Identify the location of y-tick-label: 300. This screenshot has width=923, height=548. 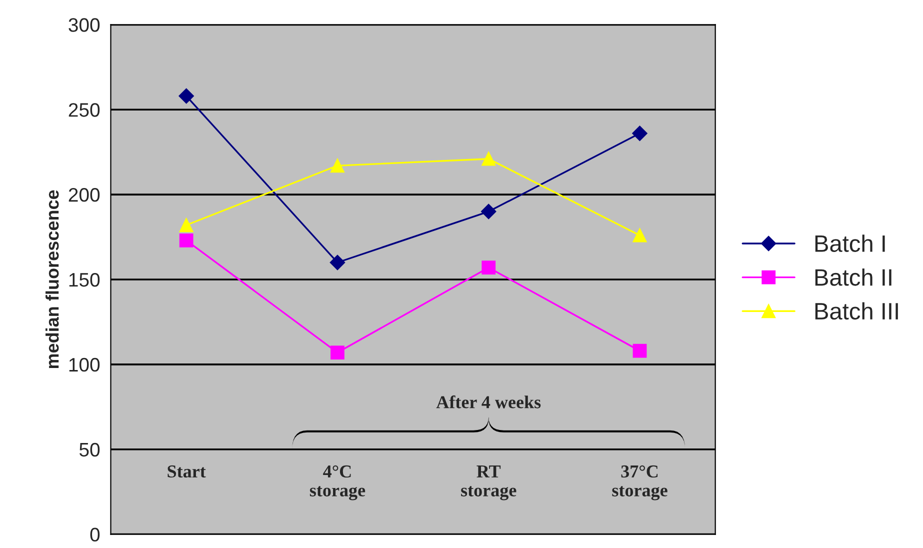
(84, 25).